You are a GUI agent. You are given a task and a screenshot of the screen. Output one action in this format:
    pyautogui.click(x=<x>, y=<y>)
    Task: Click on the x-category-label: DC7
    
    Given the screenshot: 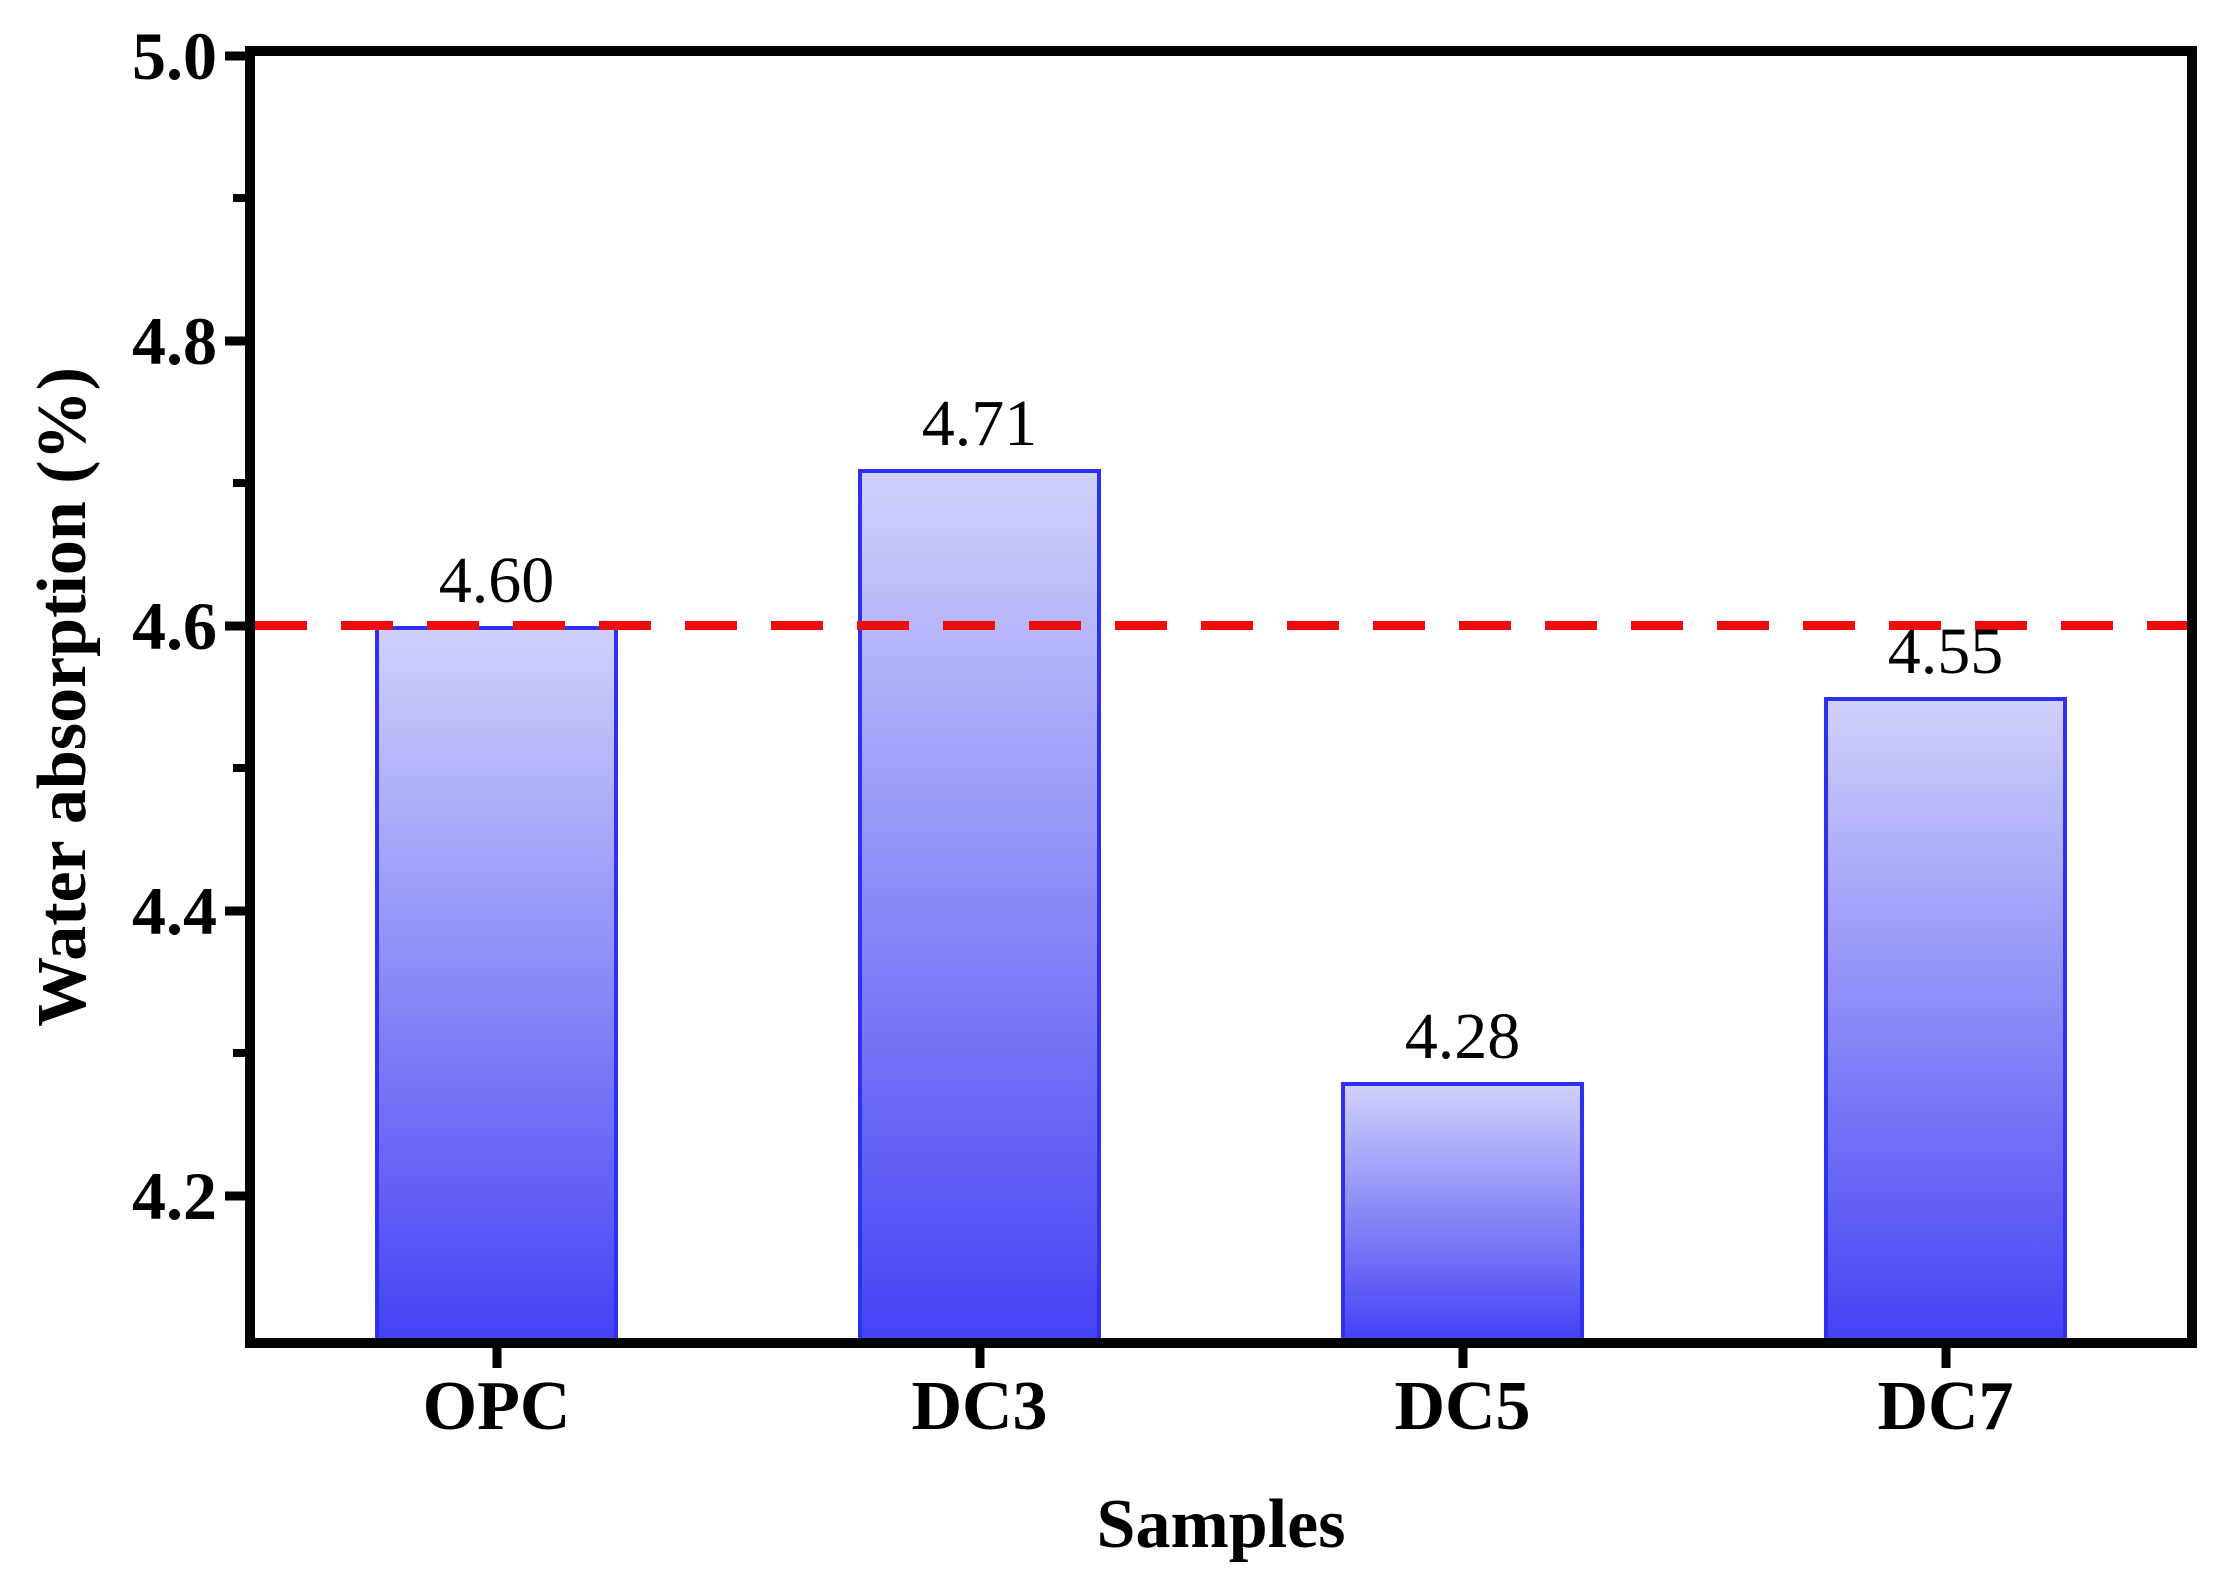 What is the action you would take?
    pyautogui.click(x=1945, y=1406)
    